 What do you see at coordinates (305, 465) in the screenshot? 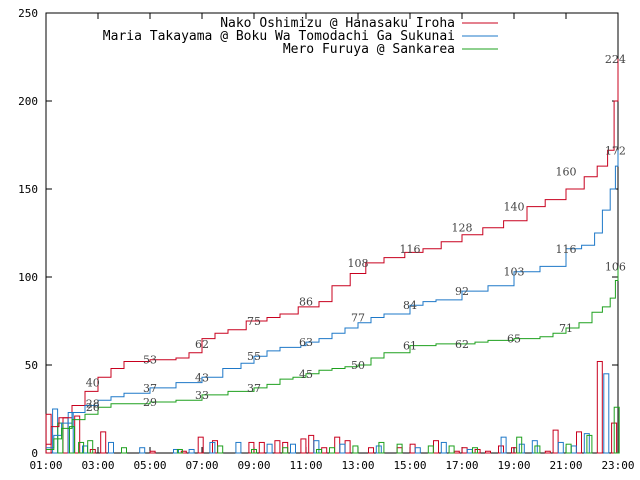
I see `x-tick-label: 11:00` at bounding box center [305, 465].